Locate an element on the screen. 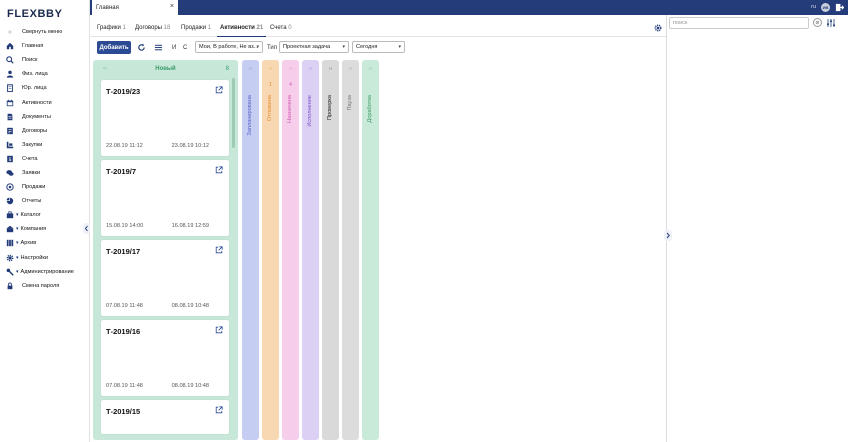  sidebar-item-search: Поиск is located at coordinates (45, 60).